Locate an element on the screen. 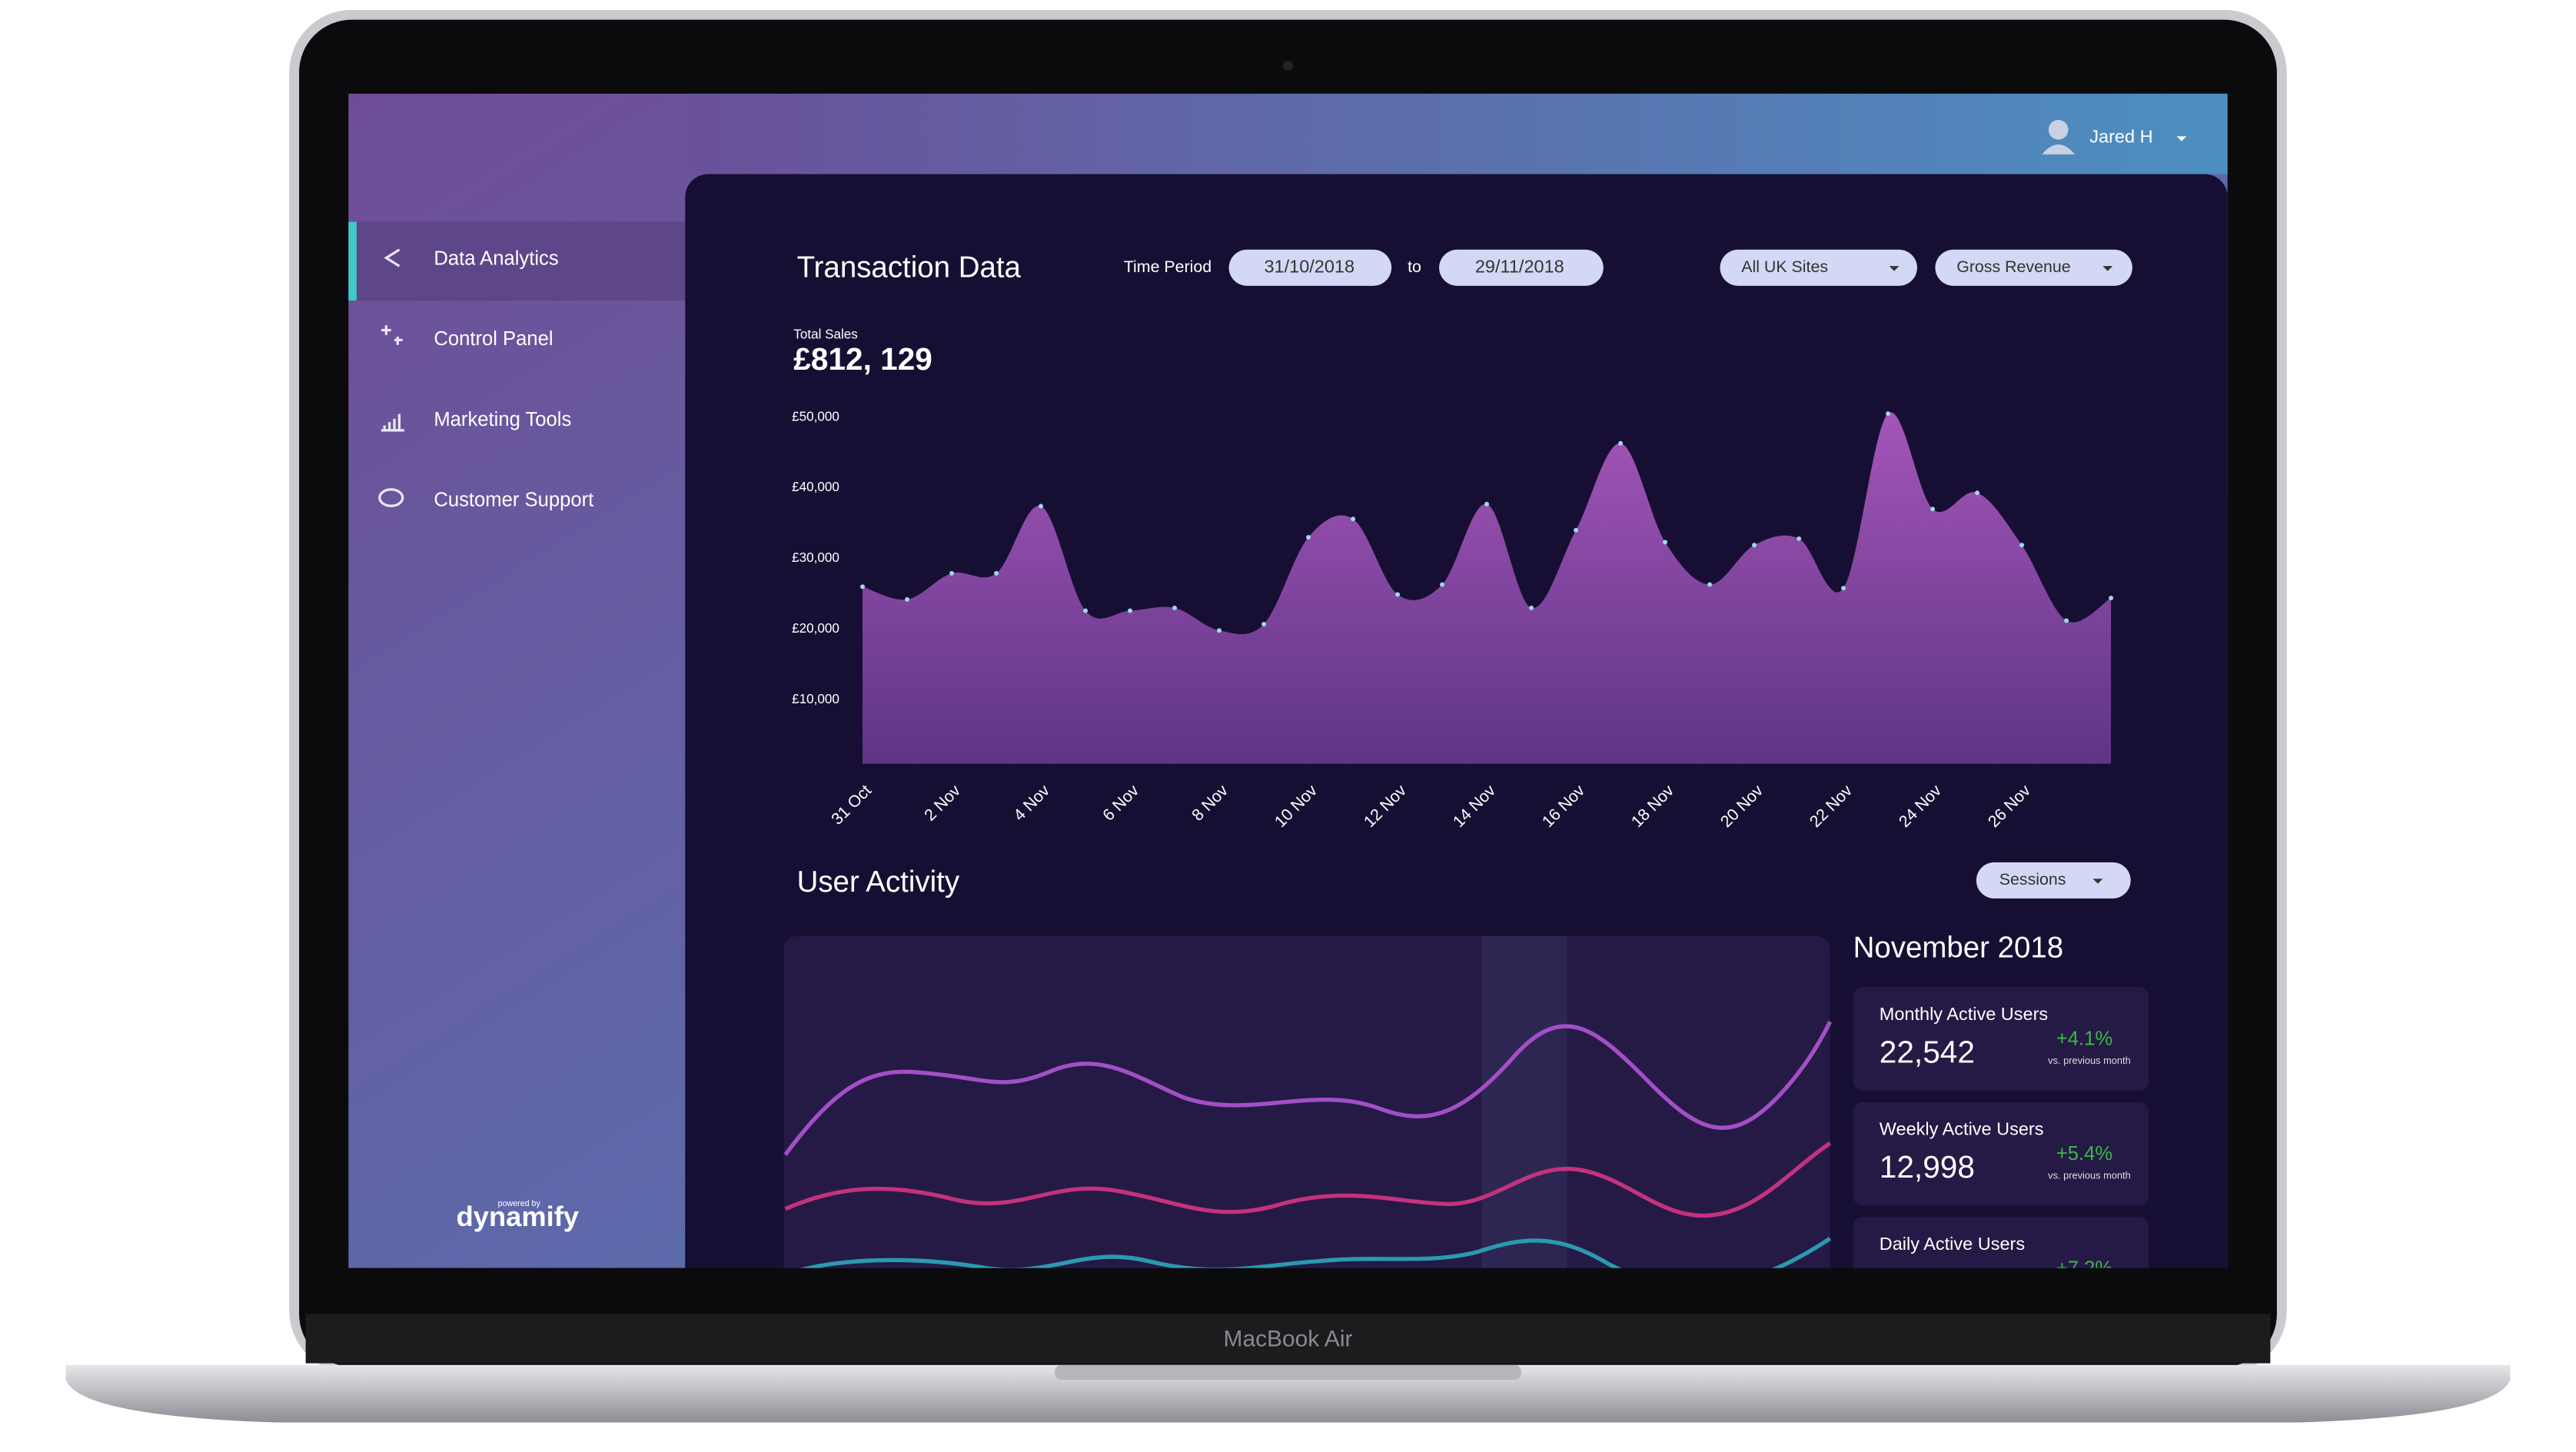 The image size is (2576, 1452). y-tick-label: £10,000 is located at coordinates (815, 699).